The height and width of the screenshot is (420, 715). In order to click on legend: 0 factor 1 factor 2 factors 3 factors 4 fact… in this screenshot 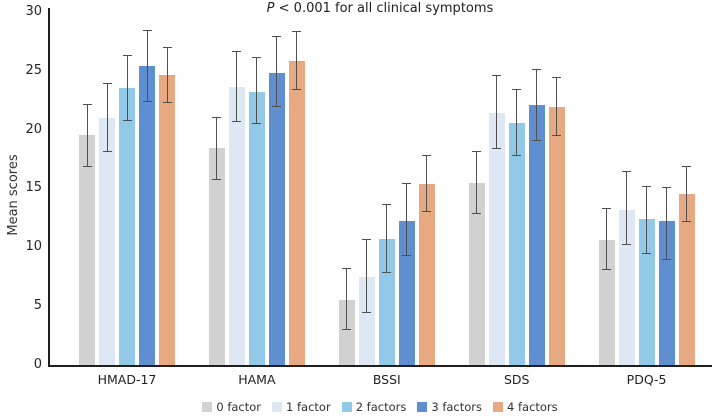, I will do `click(380, 407)`.